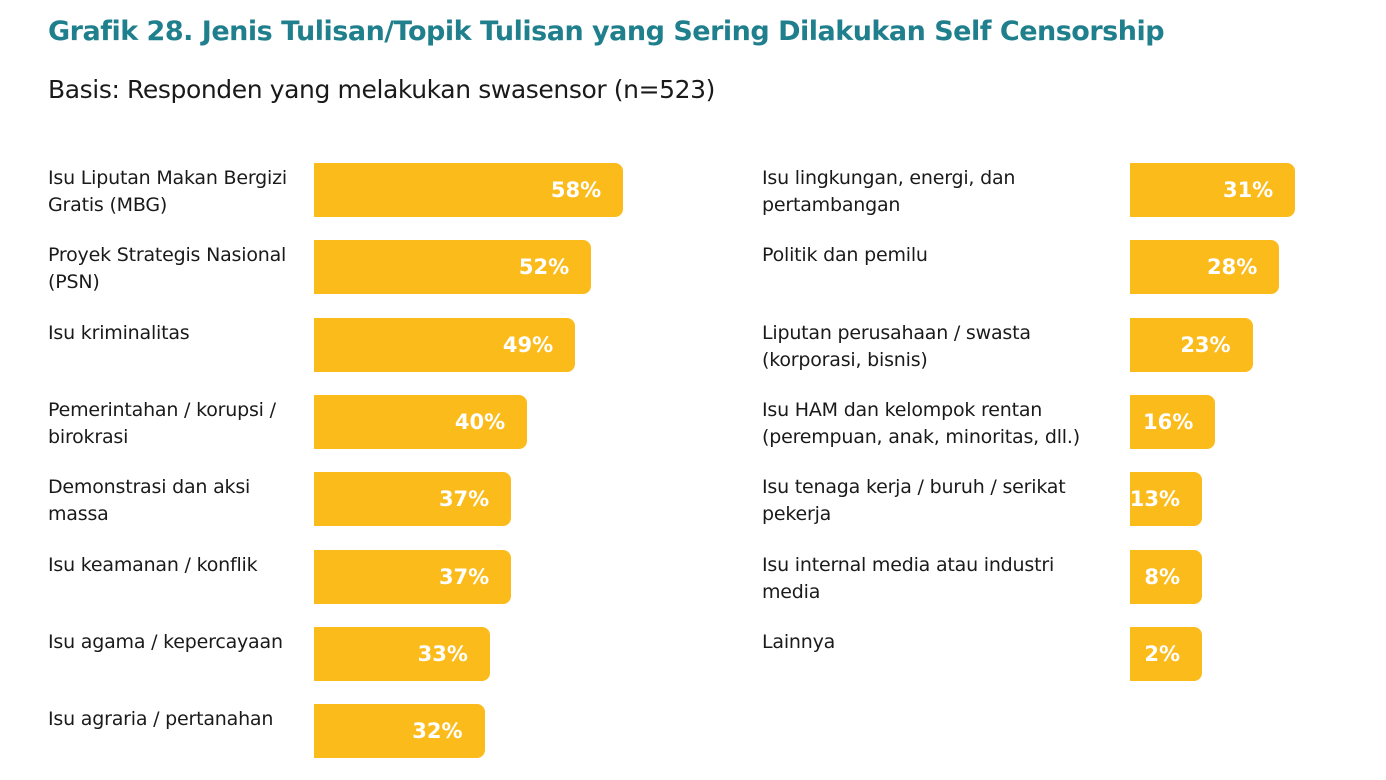 The width and height of the screenshot is (1386, 780). Describe the element at coordinates (162, 423) in the screenshot. I see `category-label: Pemerintahan / korupsi / birokrasi` at that location.